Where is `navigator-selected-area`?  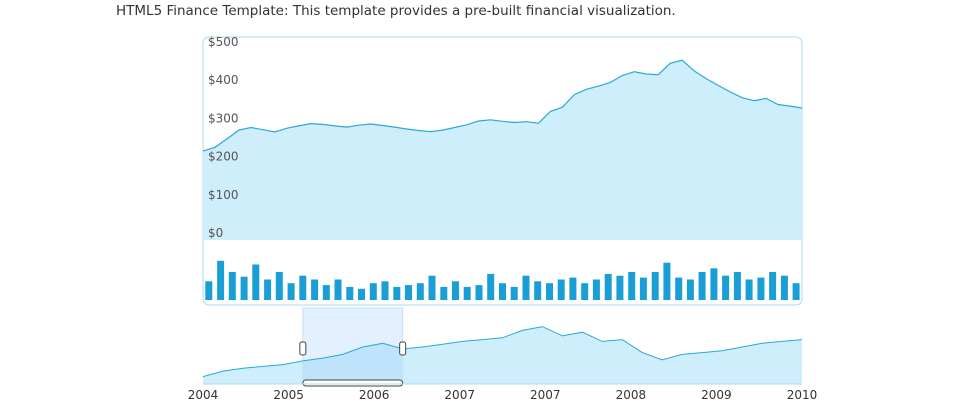 navigator-selected-area is located at coordinates (352, 363).